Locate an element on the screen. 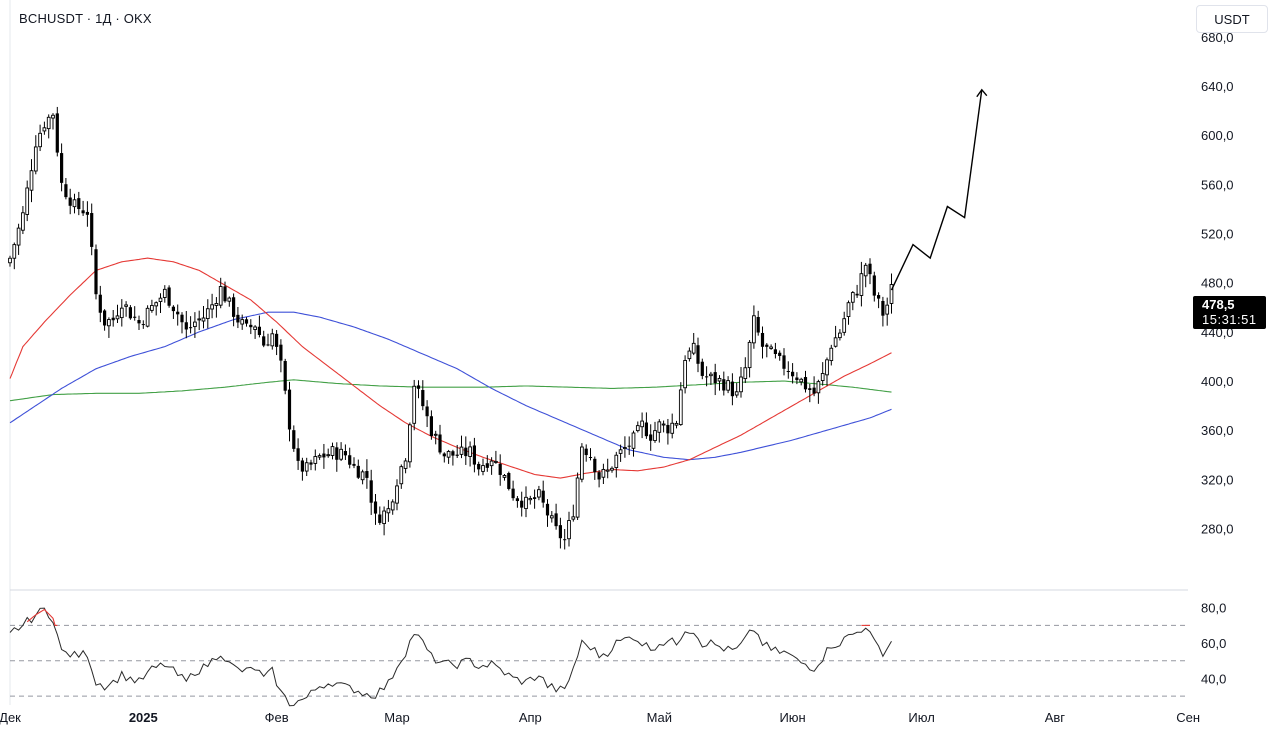 Image resolution: width=1280 pixels, height=729 pixels. price-tick-label: 400,0 is located at coordinates (1217, 381).